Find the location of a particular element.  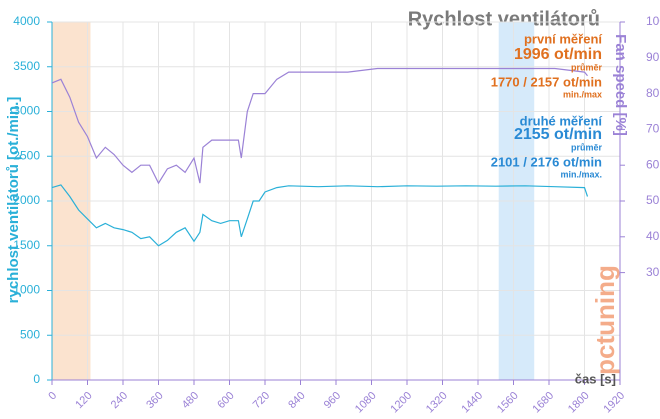

annotation: 2155 ot/min is located at coordinates (558, 134).